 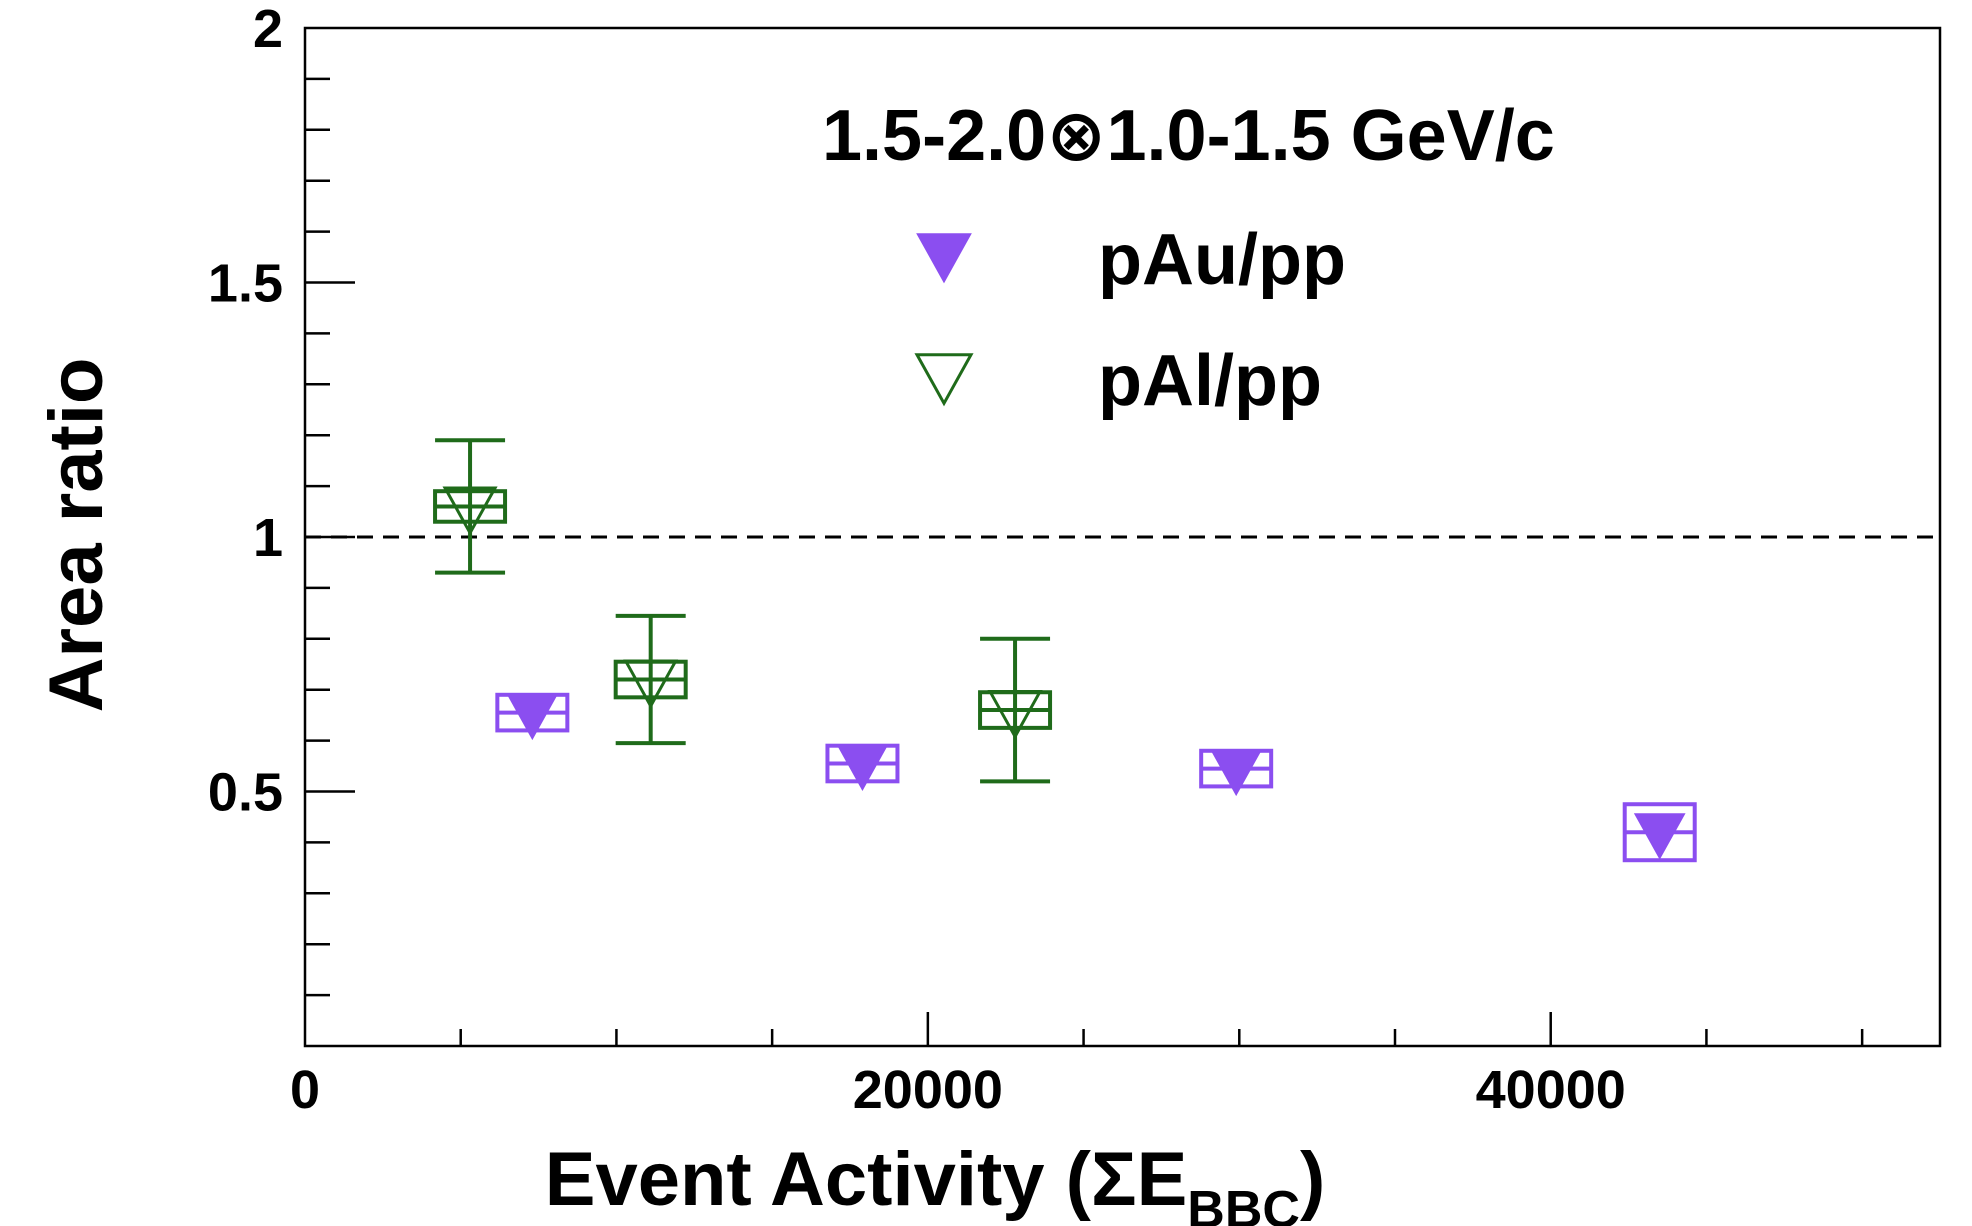 What do you see at coordinates (1188, 136) in the screenshot?
I see `legend-title: 1.5-2.0⊗1.0-1.5 GeV/c` at bounding box center [1188, 136].